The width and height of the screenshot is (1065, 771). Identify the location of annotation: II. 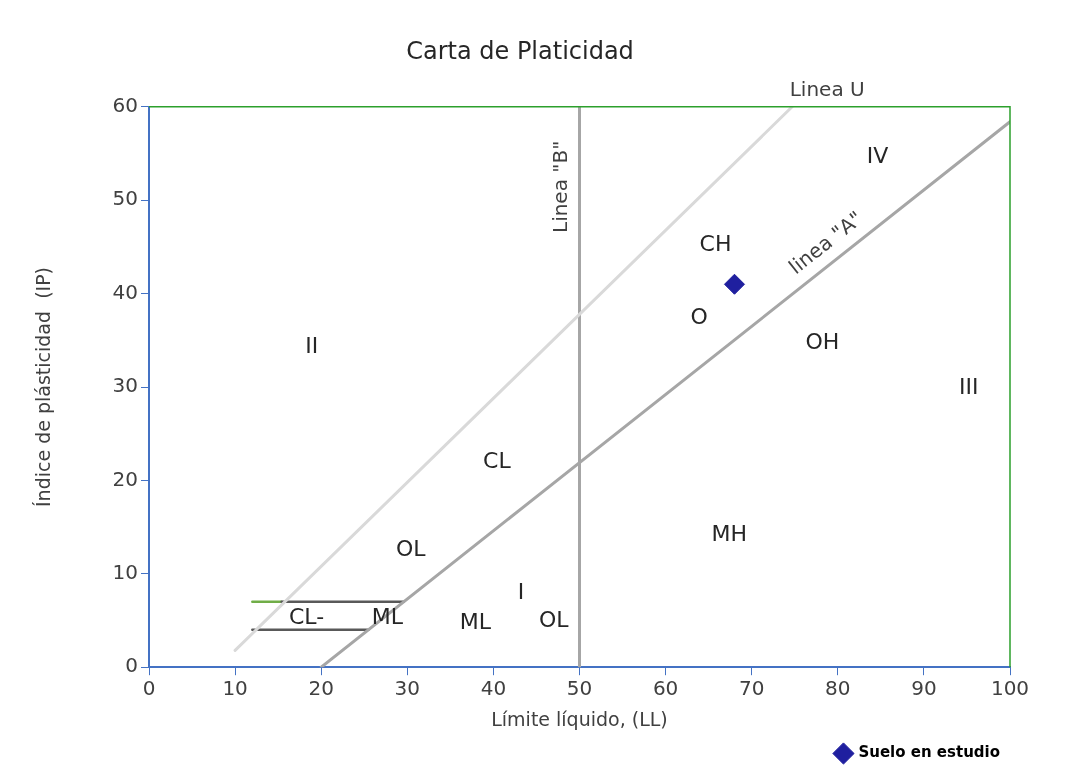
(312, 346).